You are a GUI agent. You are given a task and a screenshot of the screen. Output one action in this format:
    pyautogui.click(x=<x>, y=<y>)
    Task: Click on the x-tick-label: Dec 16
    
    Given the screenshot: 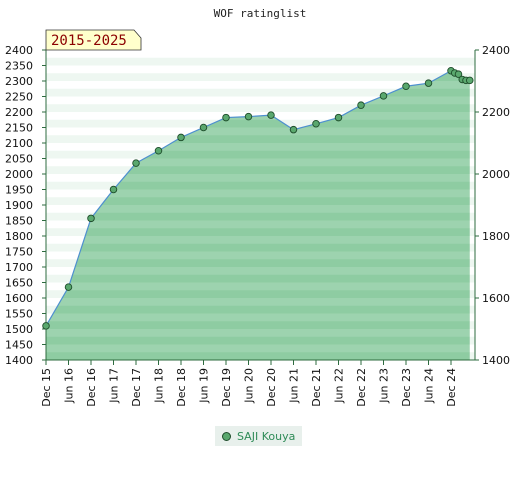 What is the action you would take?
    pyautogui.click(x=91, y=387)
    